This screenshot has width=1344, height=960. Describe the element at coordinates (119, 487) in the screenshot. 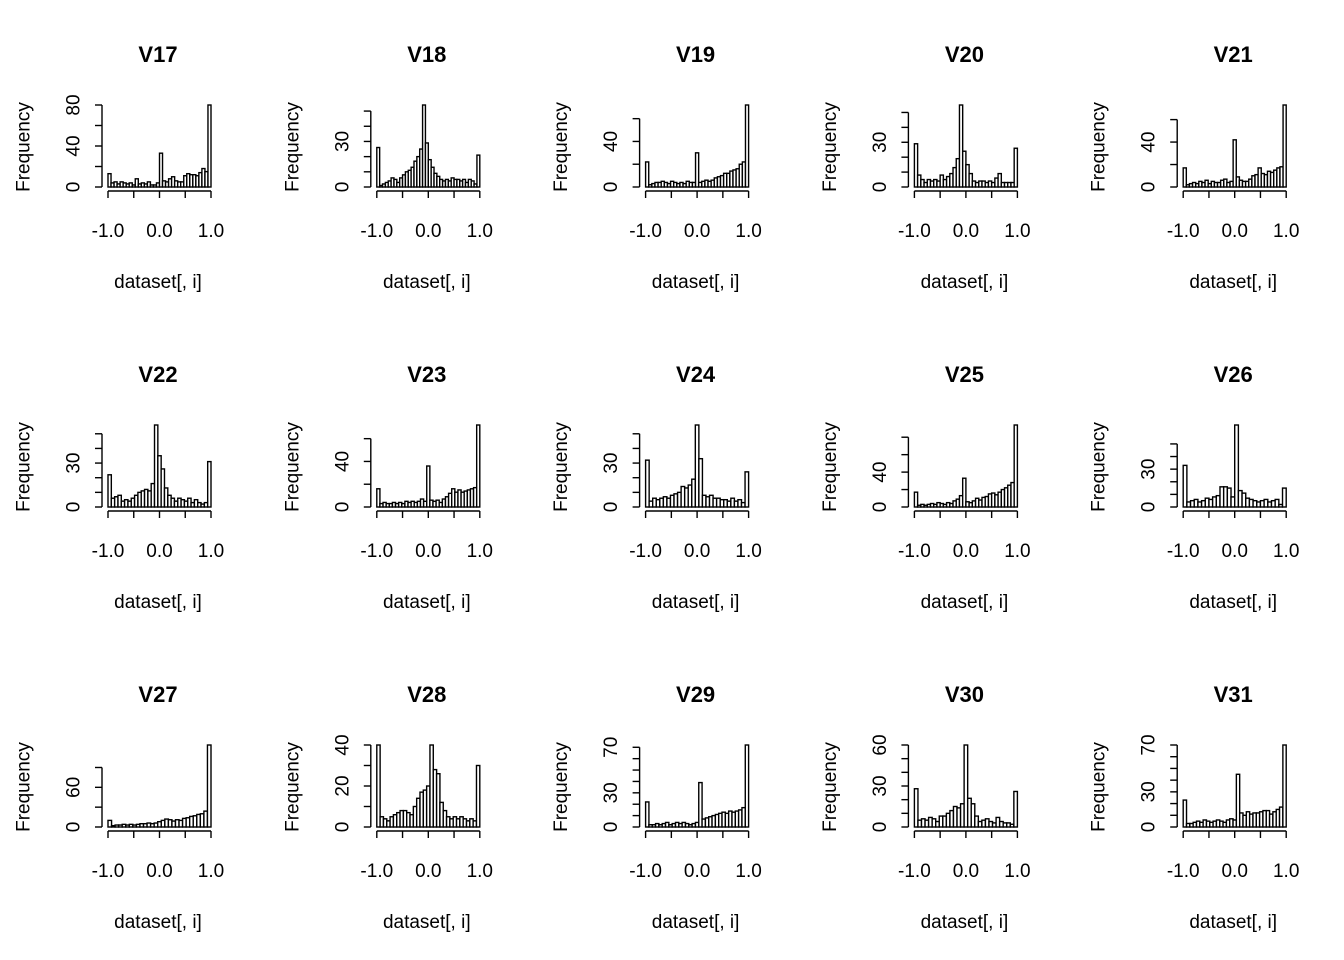

I see `histogram-panel-v22: V22 -1.0 0.0 1.0 0 30 dataset[, i] Frequency` at that location.